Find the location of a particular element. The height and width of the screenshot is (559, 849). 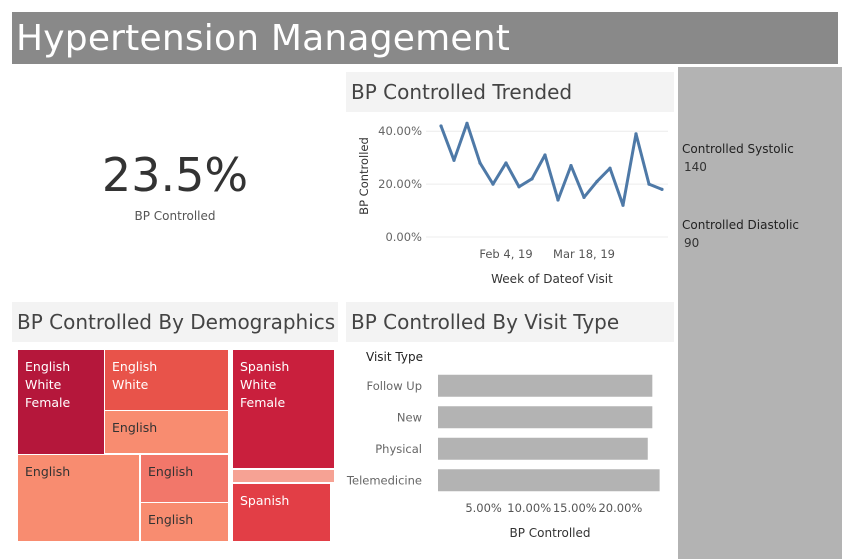

treemap-cell: English White is located at coordinates (166, 380).